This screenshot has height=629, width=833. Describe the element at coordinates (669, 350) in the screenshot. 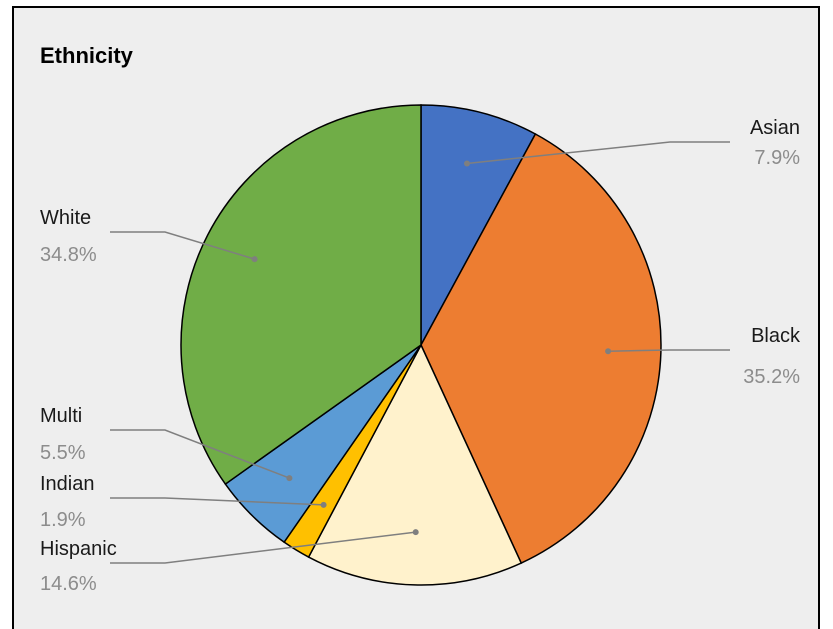

I see `leader-line-black` at that location.